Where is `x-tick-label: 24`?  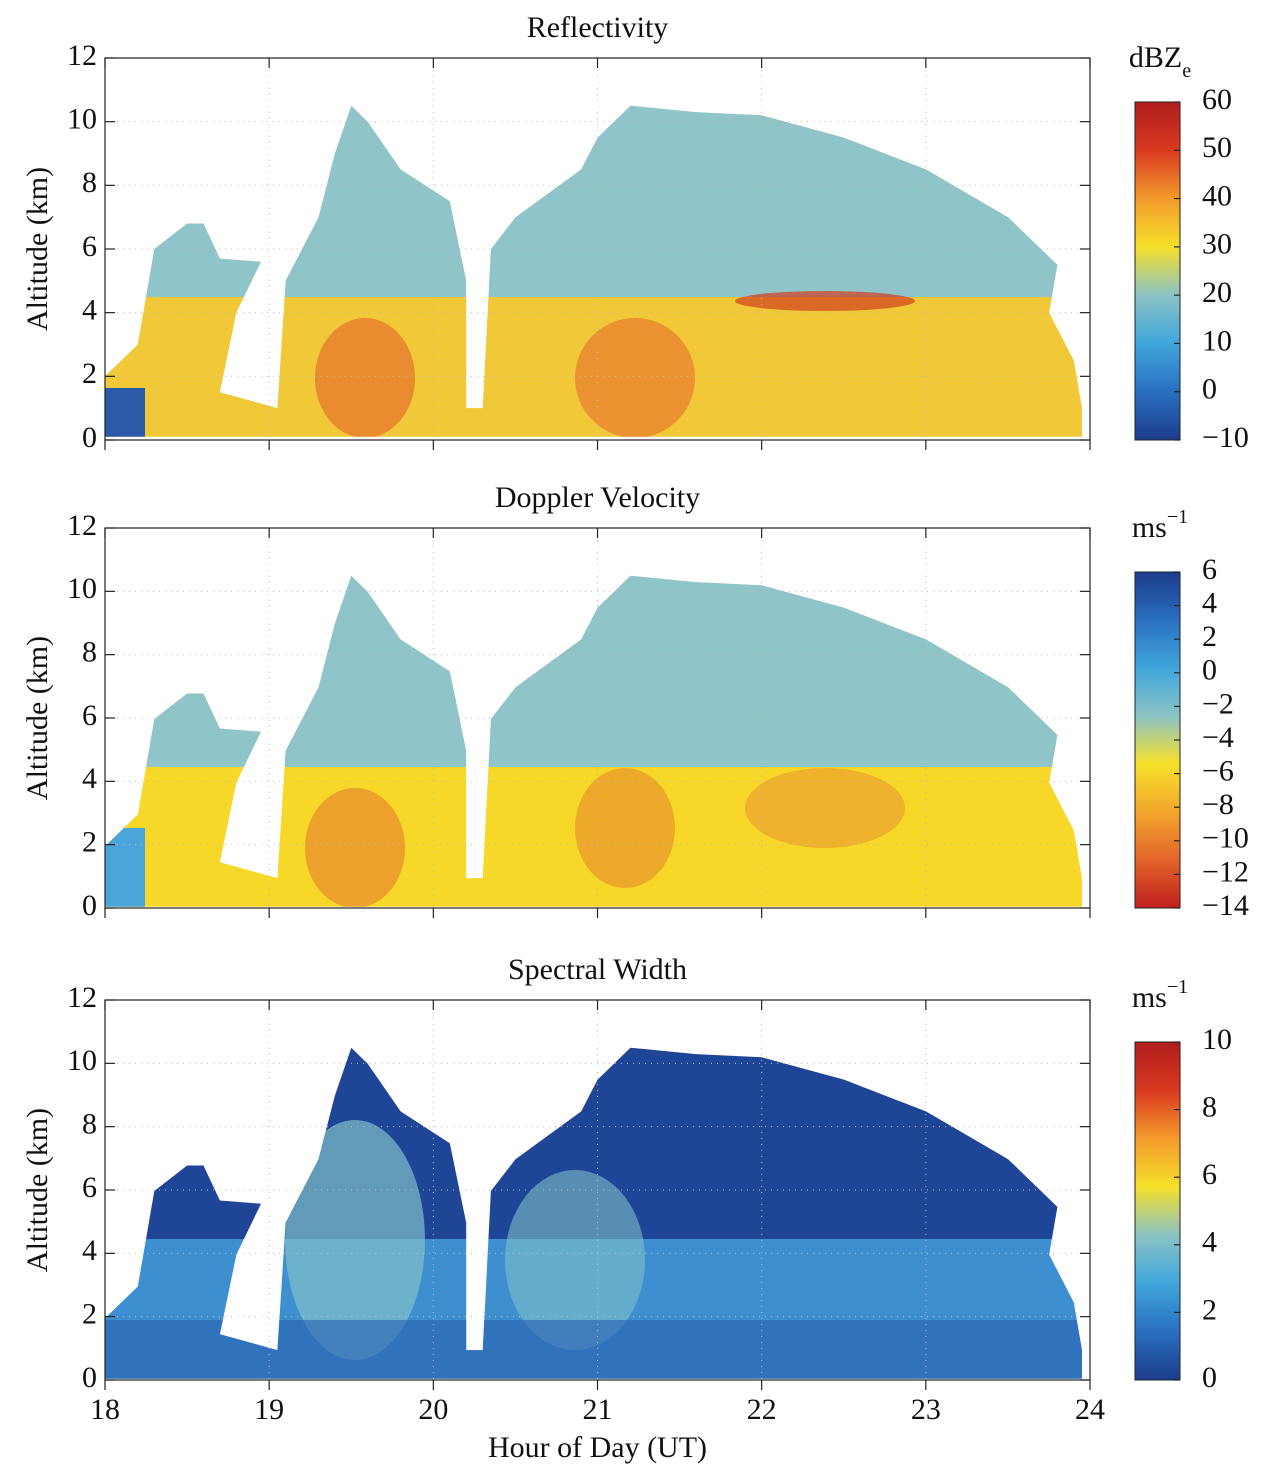 x-tick-label: 24 is located at coordinates (1090, 1409).